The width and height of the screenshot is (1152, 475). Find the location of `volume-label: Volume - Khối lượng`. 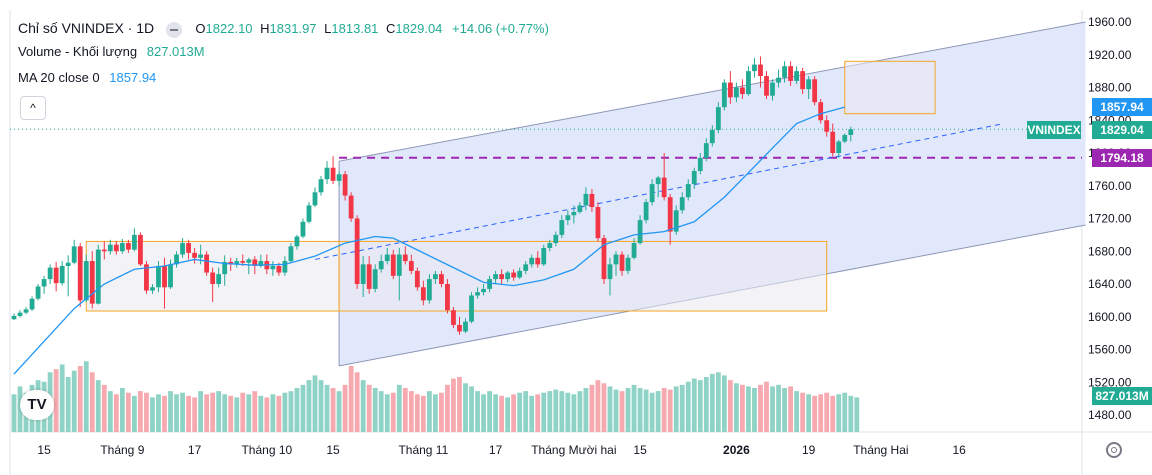

volume-label: Volume - Khối lượng is located at coordinates (78, 51).